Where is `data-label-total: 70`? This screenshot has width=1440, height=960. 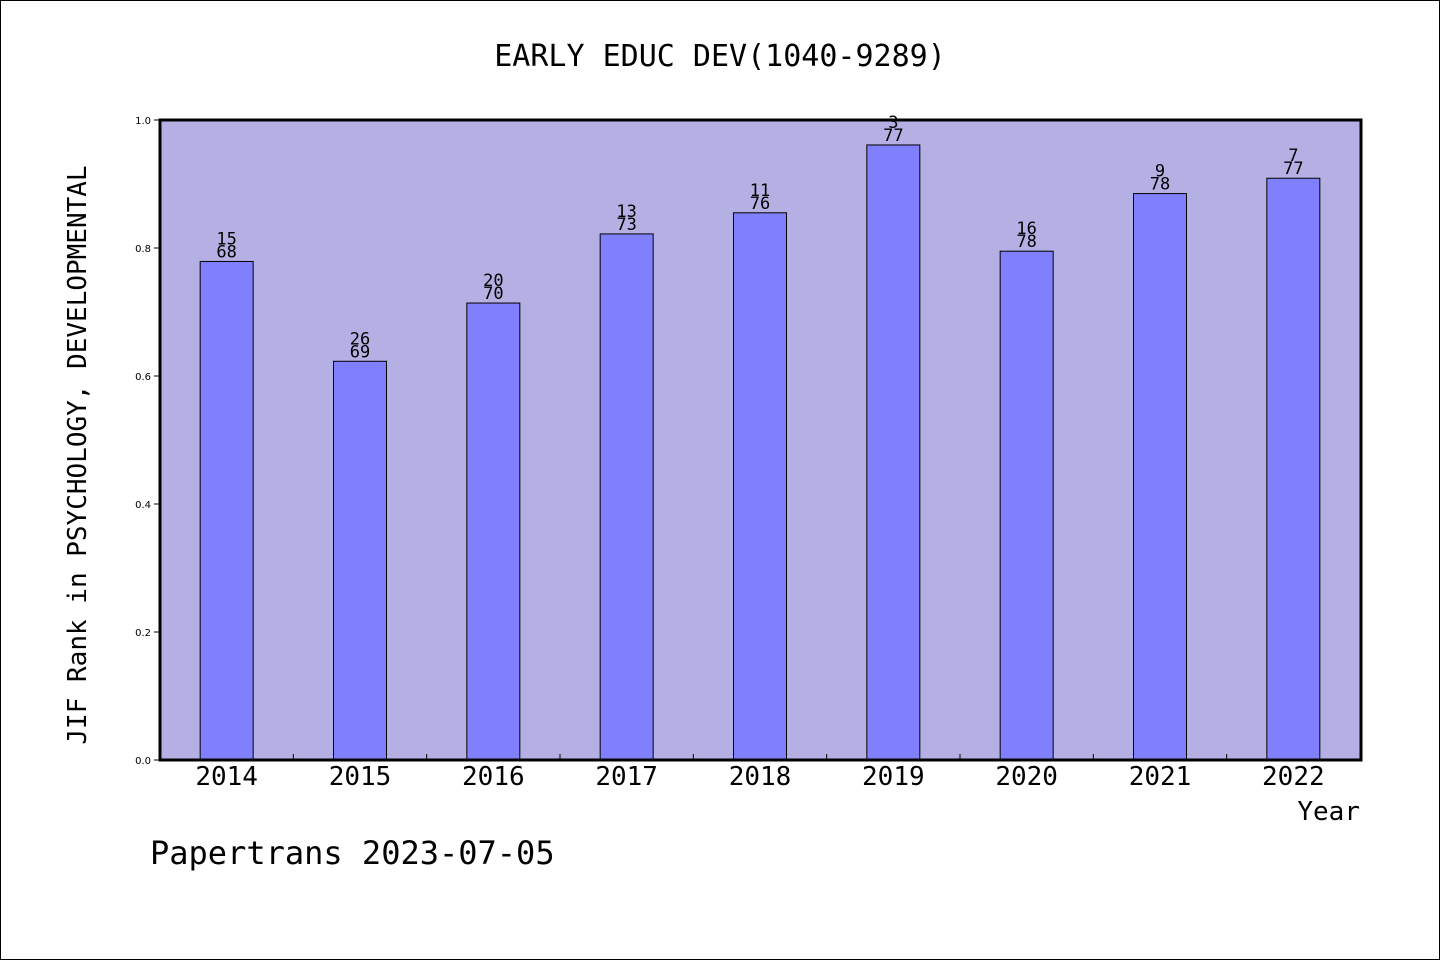
data-label-total: 70 is located at coordinates (493, 294).